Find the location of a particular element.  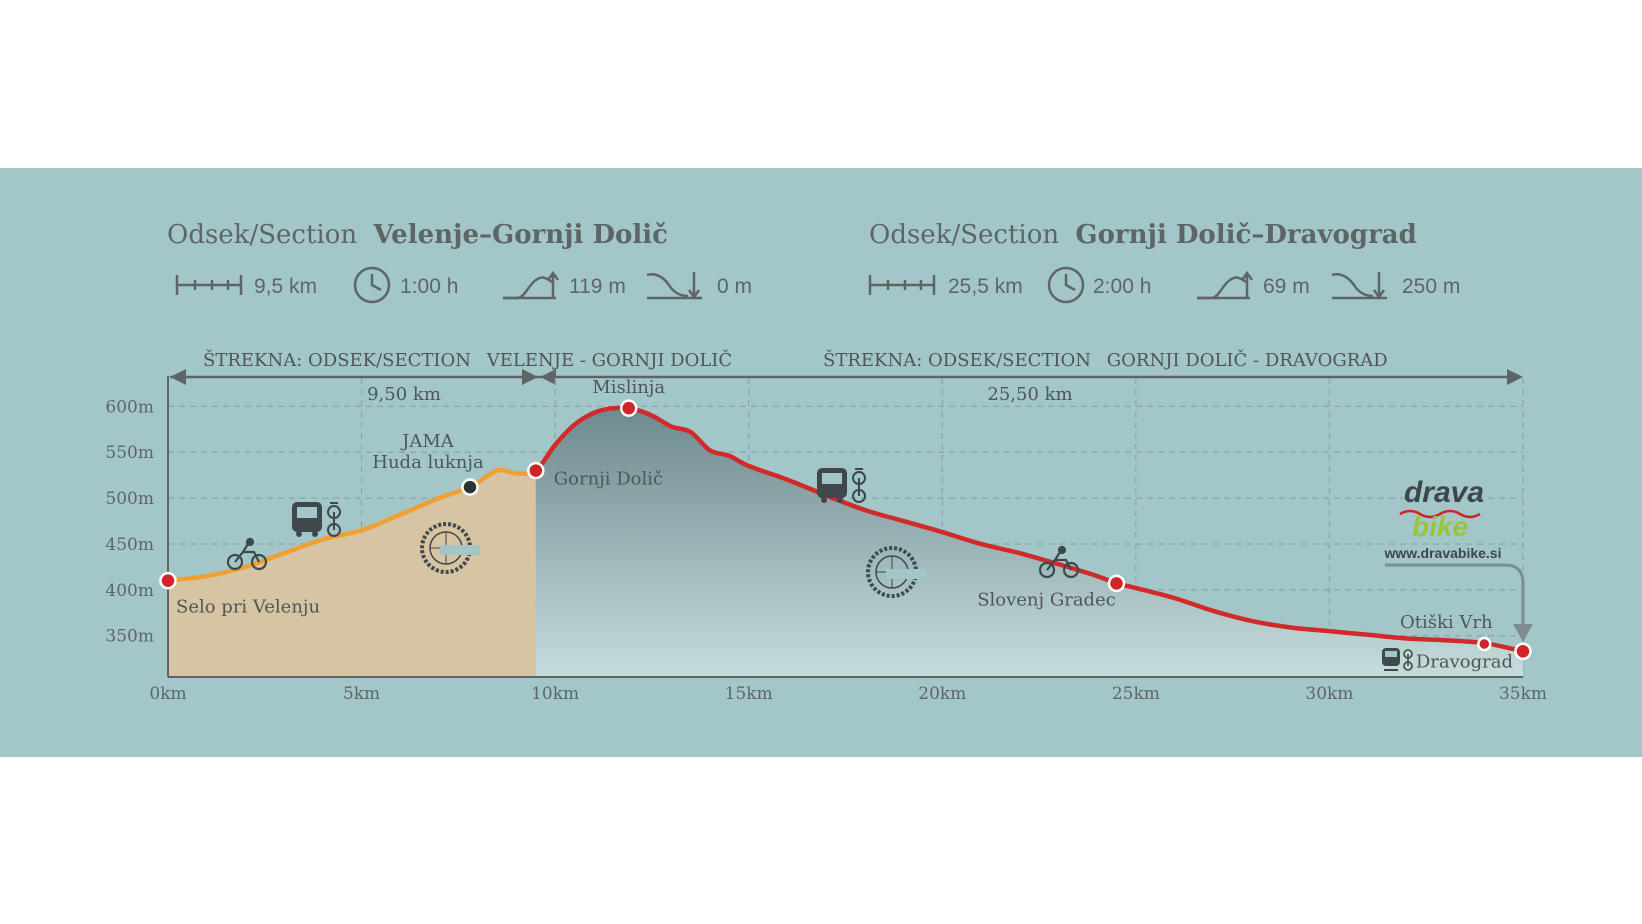

section-1-area is located at coordinates (352, 573).